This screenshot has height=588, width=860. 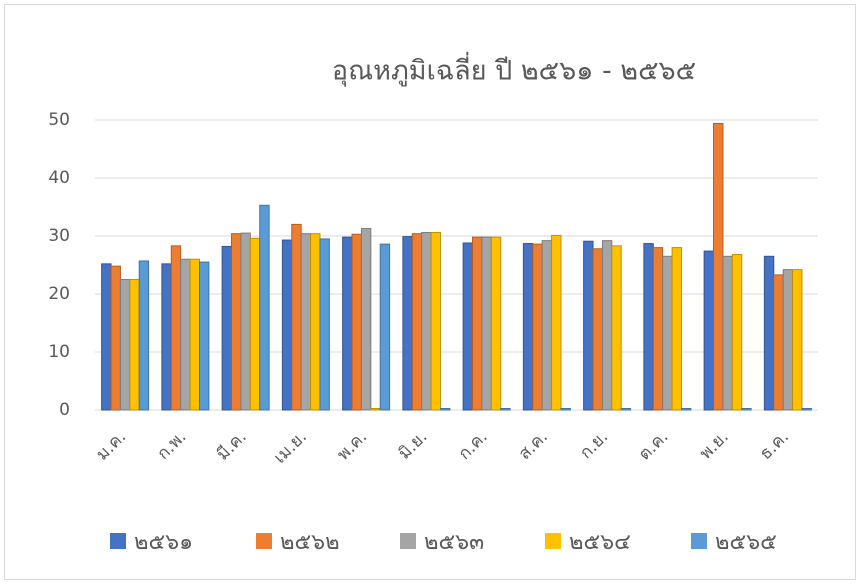 I want to click on legend-label: ๒๕๖๓, so click(x=454, y=542).